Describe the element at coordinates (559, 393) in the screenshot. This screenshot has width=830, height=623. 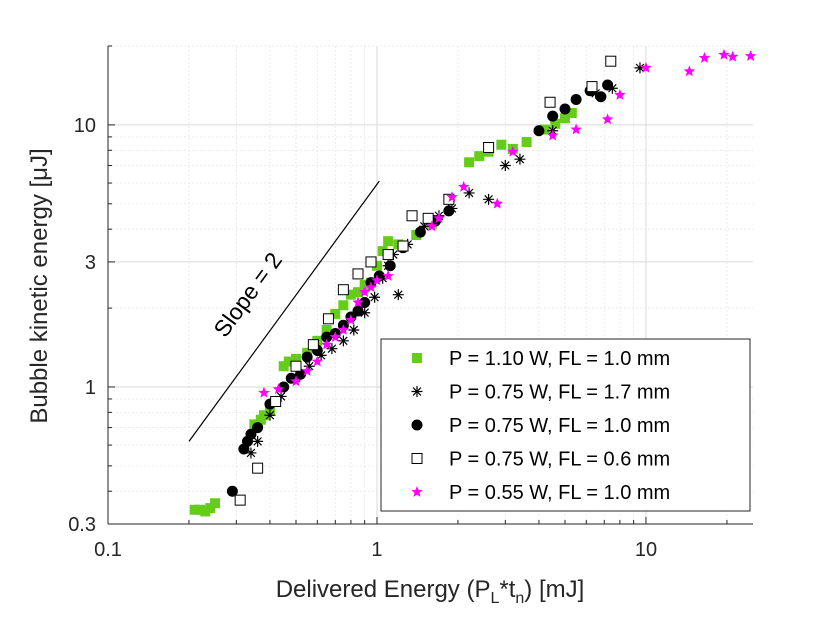
I see `legend-label: P = 0.75 W, FL = 1.7 mm` at that location.